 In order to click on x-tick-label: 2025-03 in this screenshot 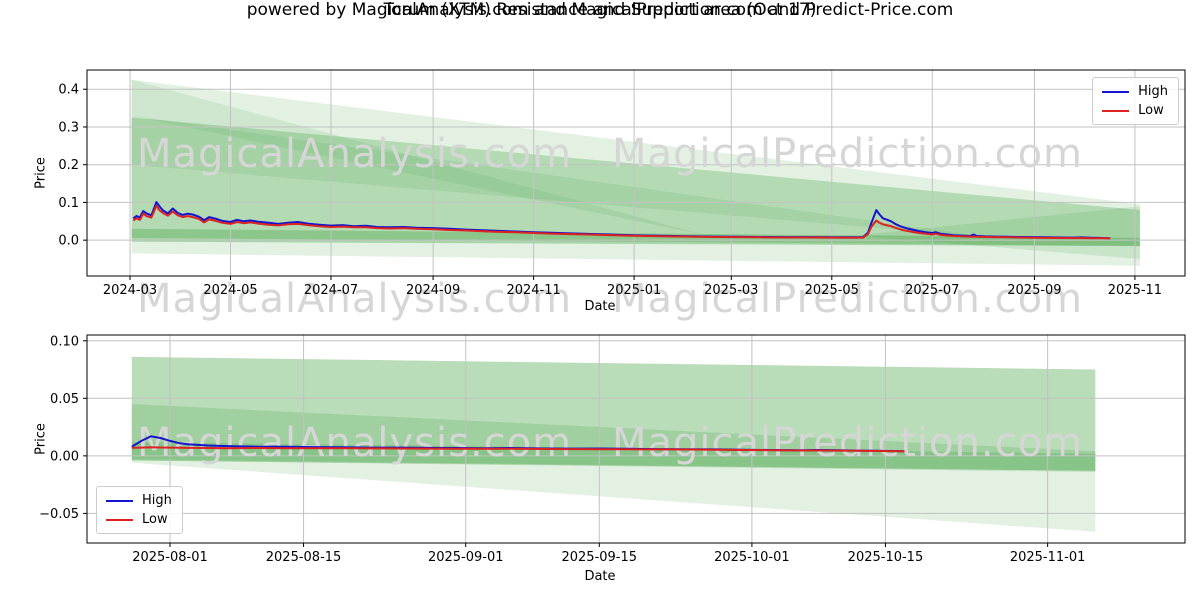, I will do `click(731, 290)`.